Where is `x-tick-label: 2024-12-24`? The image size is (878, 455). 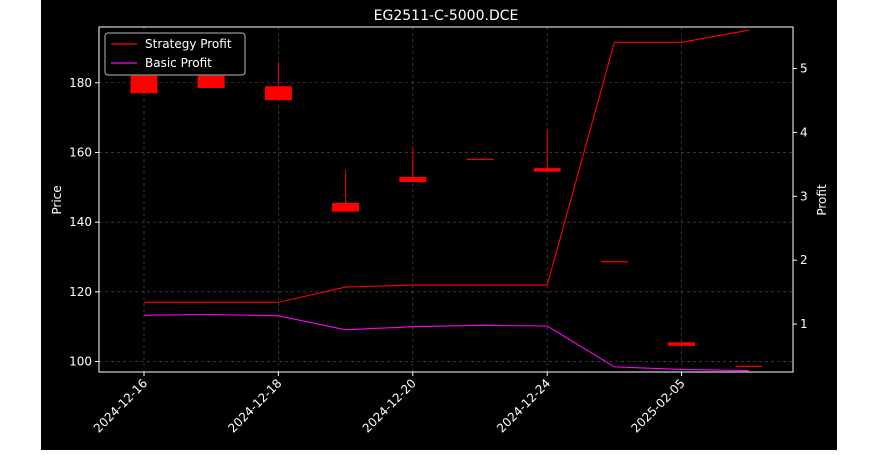 x-tick-label: 2024-12-24 is located at coordinates (523, 405).